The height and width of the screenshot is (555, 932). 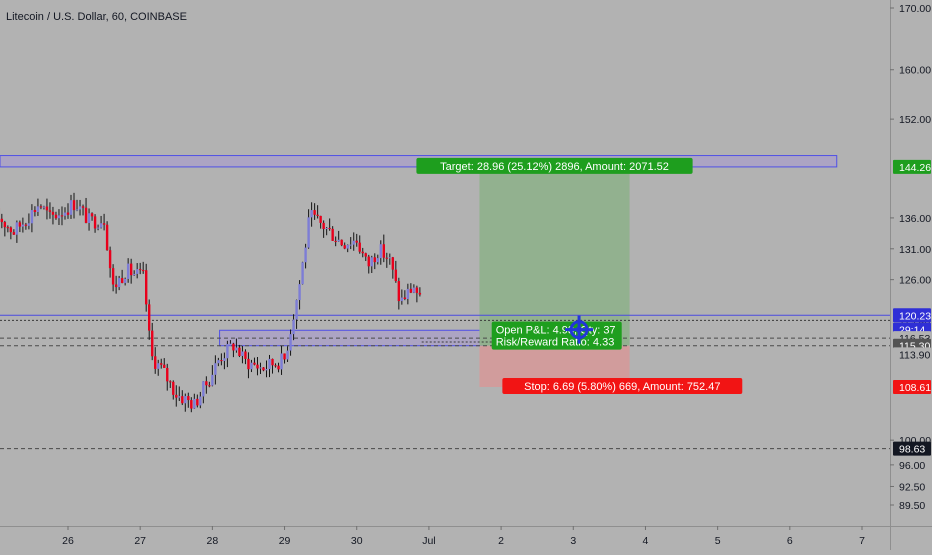 I want to click on price-tag-label: 98.63, so click(x=912, y=450).